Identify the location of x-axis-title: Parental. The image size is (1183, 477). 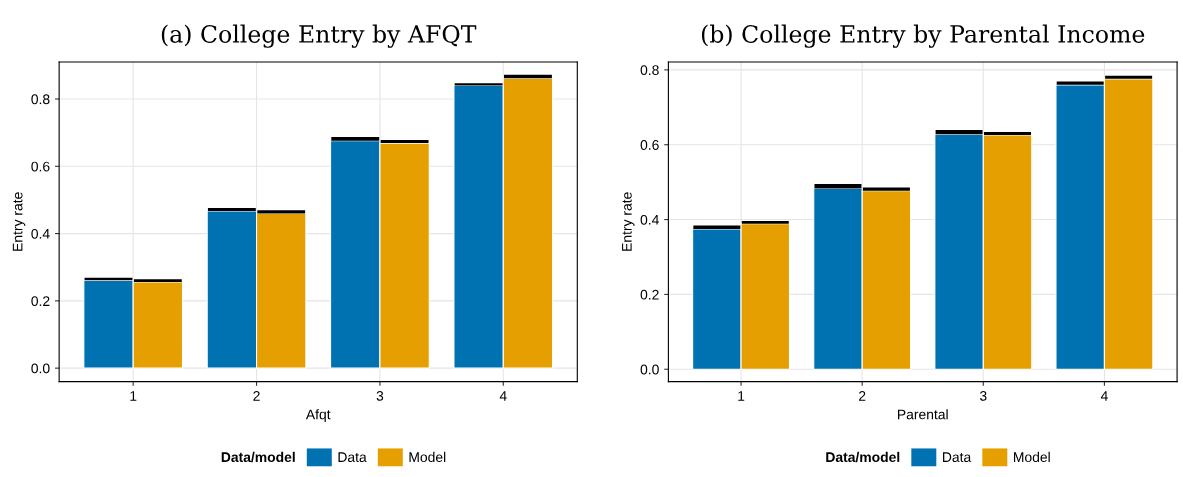
(923, 414).